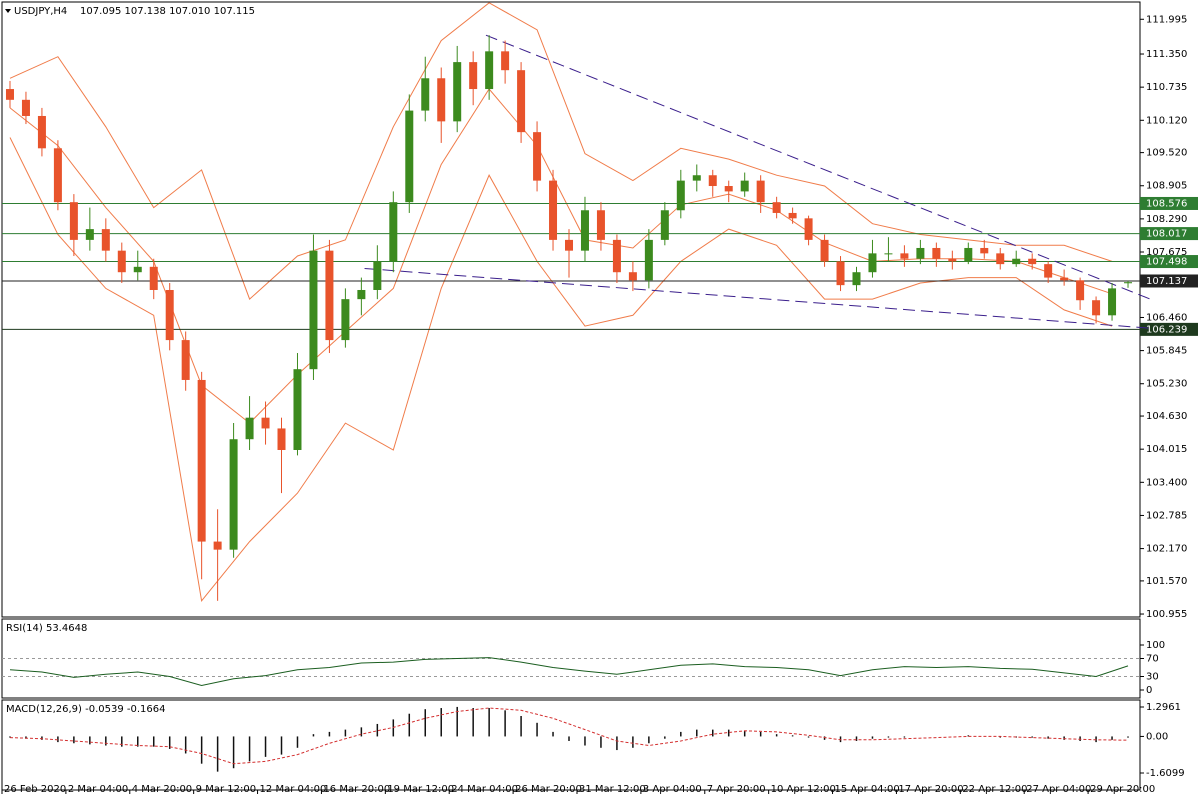 The width and height of the screenshot is (1200, 800). Describe the element at coordinates (1166, 54) in the screenshot. I see `y-tick-label: 111.350` at that location.